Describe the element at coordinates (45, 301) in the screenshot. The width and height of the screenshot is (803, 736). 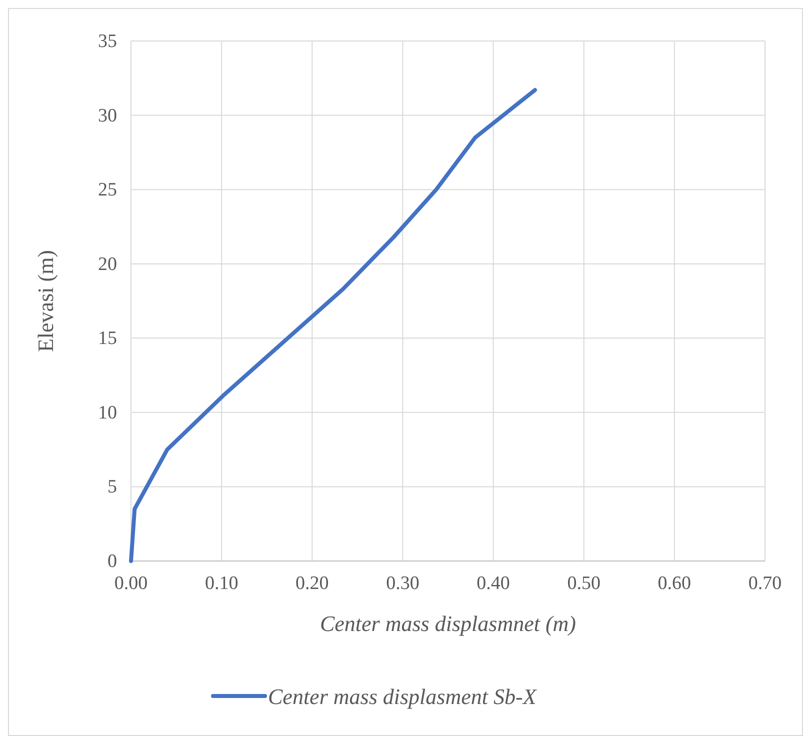
I see `y-axis-title: Elevasi (m)` at that location.